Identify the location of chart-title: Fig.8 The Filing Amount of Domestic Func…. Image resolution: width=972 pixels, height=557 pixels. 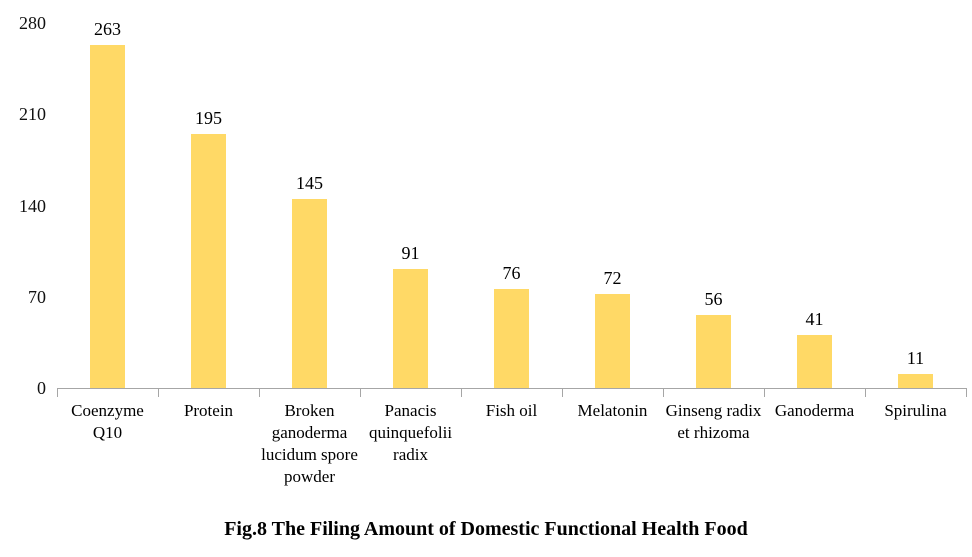
(486, 529).